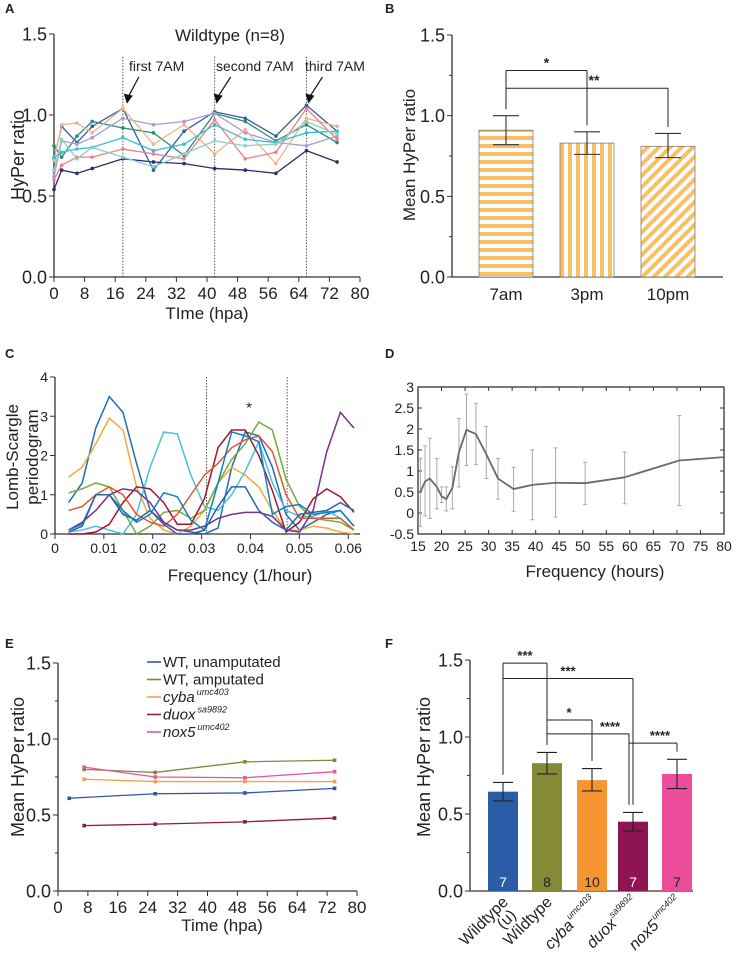 The image size is (736, 957). Describe the element at coordinates (677, 546) in the screenshot. I see `x-tick-label: 70` at that location.